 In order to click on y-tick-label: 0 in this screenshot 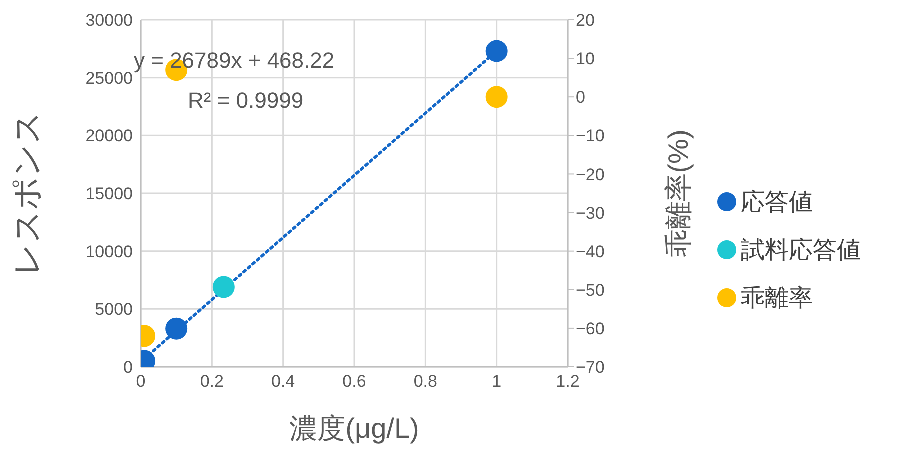, I will do `click(128, 368)`.